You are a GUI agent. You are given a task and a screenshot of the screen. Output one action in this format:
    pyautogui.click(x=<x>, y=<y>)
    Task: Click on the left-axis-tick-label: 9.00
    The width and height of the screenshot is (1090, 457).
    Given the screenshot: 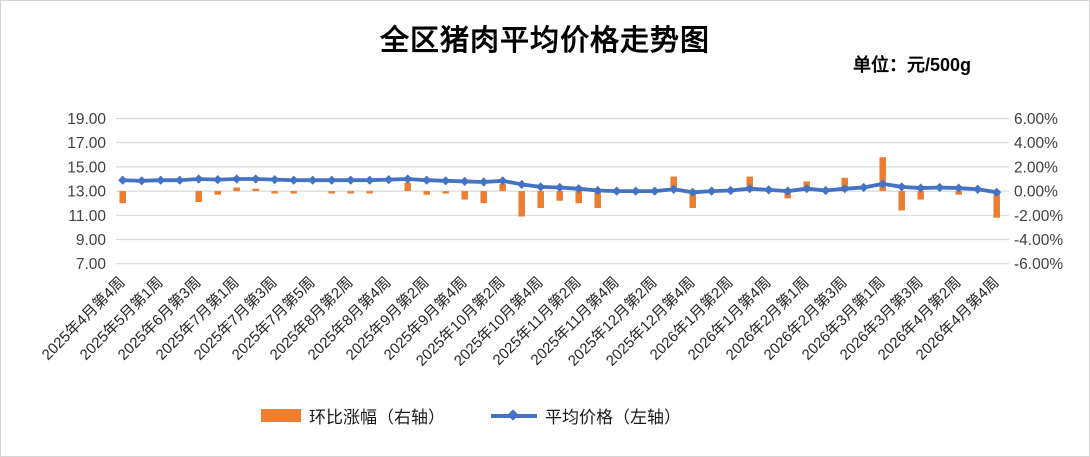 What is the action you would take?
    pyautogui.click(x=91, y=240)
    